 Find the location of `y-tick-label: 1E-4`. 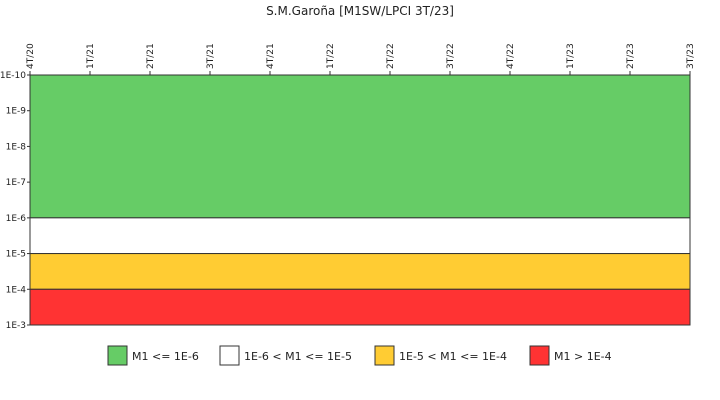

y-tick-label: 1E-4 is located at coordinates (16, 290).